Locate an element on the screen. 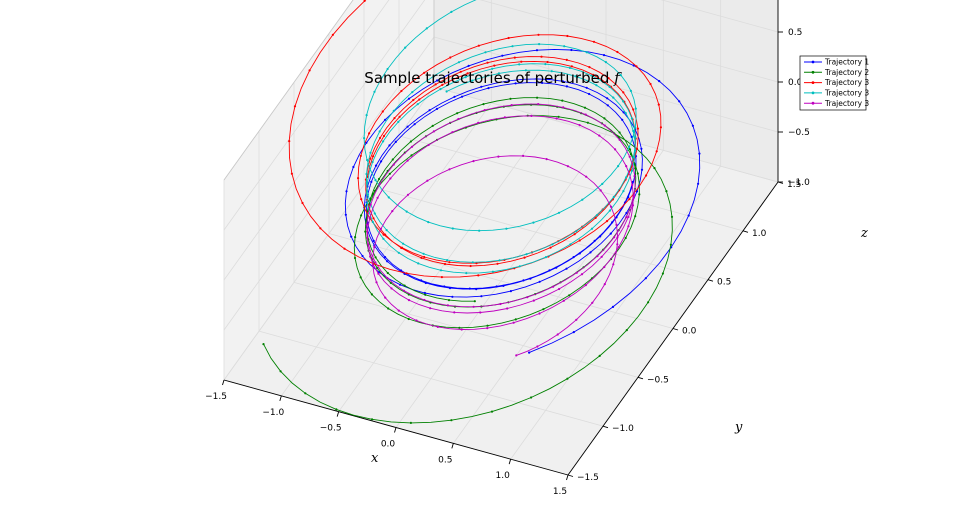  y-tick-label: −0.5 is located at coordinates (658, 380).